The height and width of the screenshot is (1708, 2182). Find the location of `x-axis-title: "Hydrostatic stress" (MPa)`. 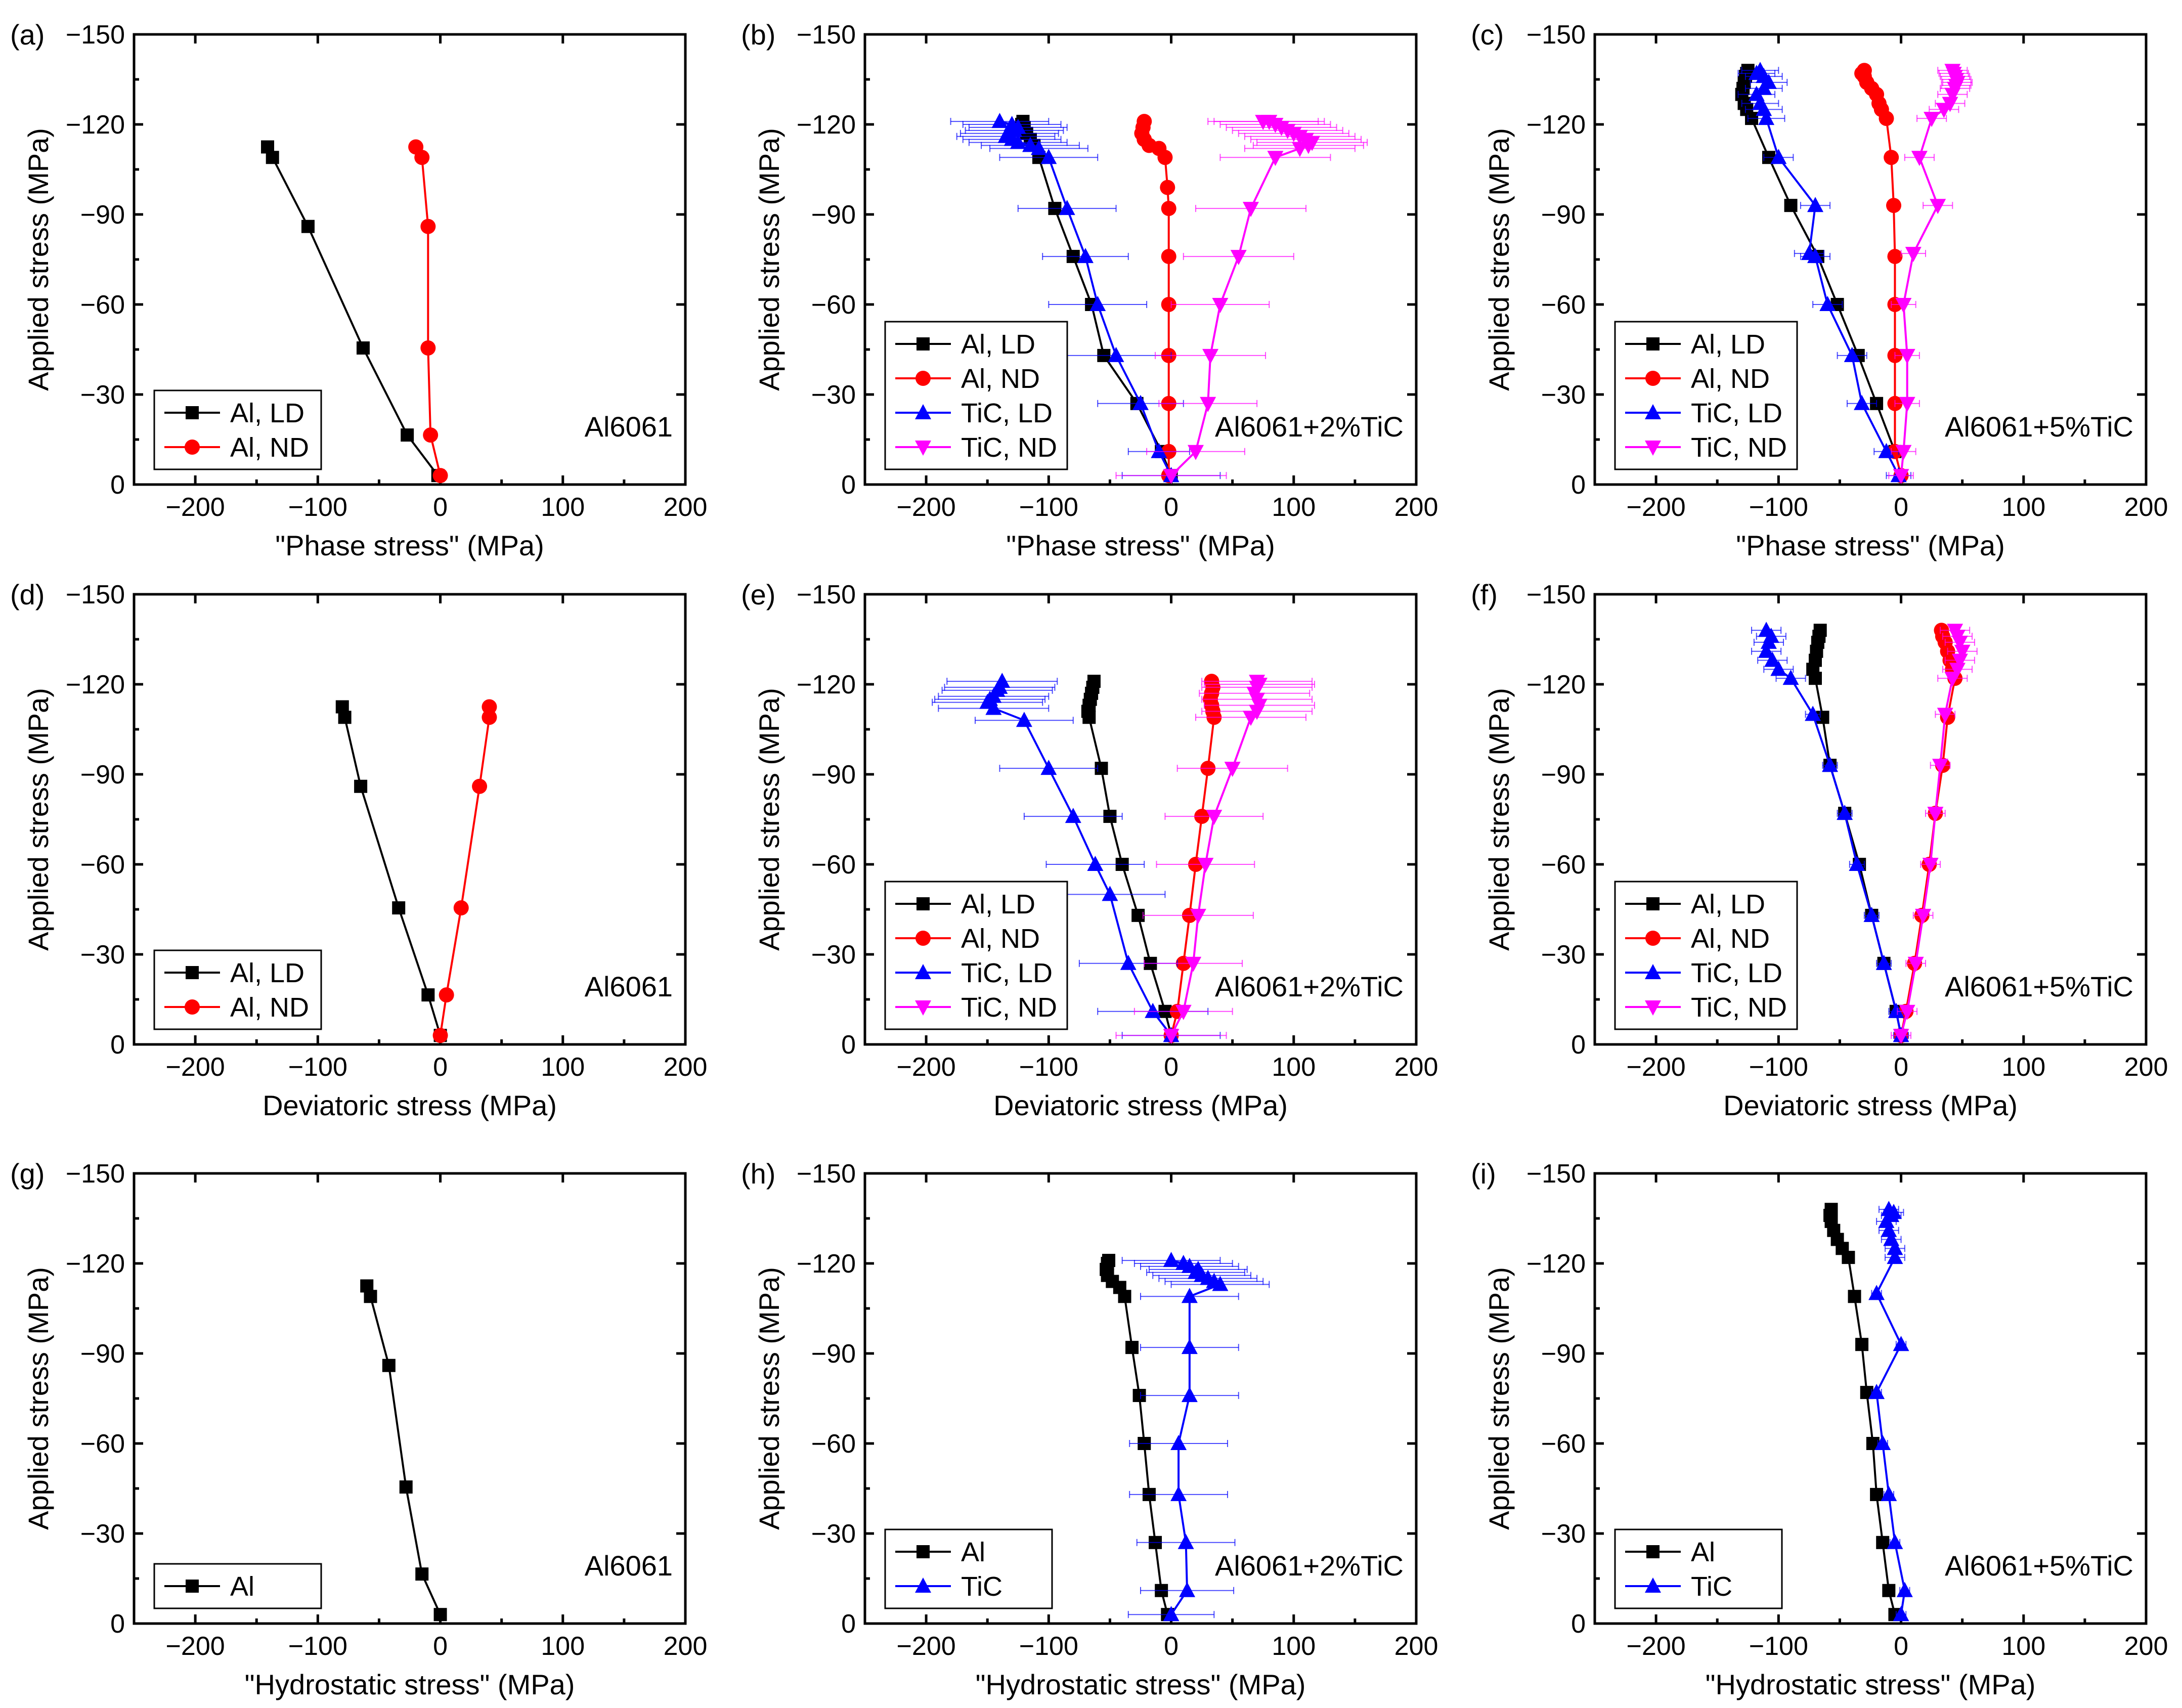

x-axis-title: "Hydrostatic stress" (MPa) is located at coordinates (1871, 1685).